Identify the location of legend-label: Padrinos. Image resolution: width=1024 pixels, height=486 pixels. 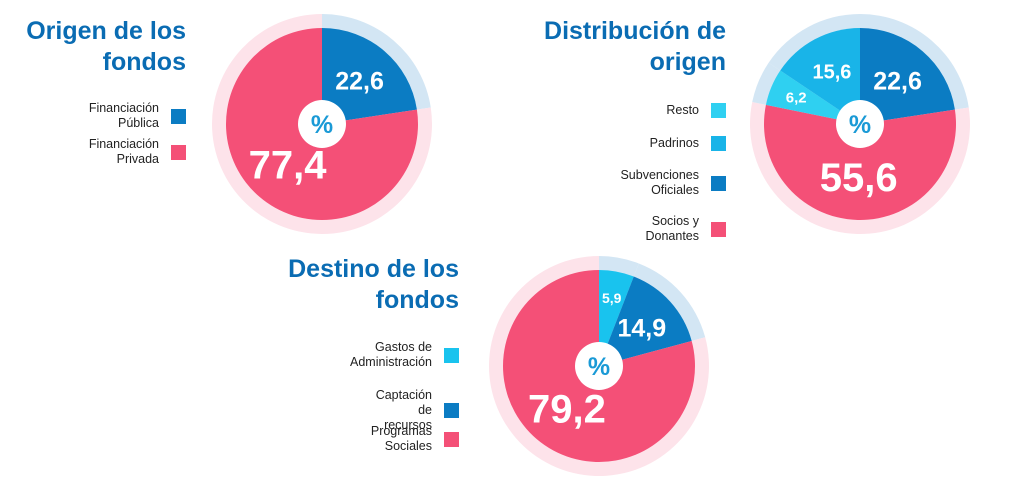
(674, 143).